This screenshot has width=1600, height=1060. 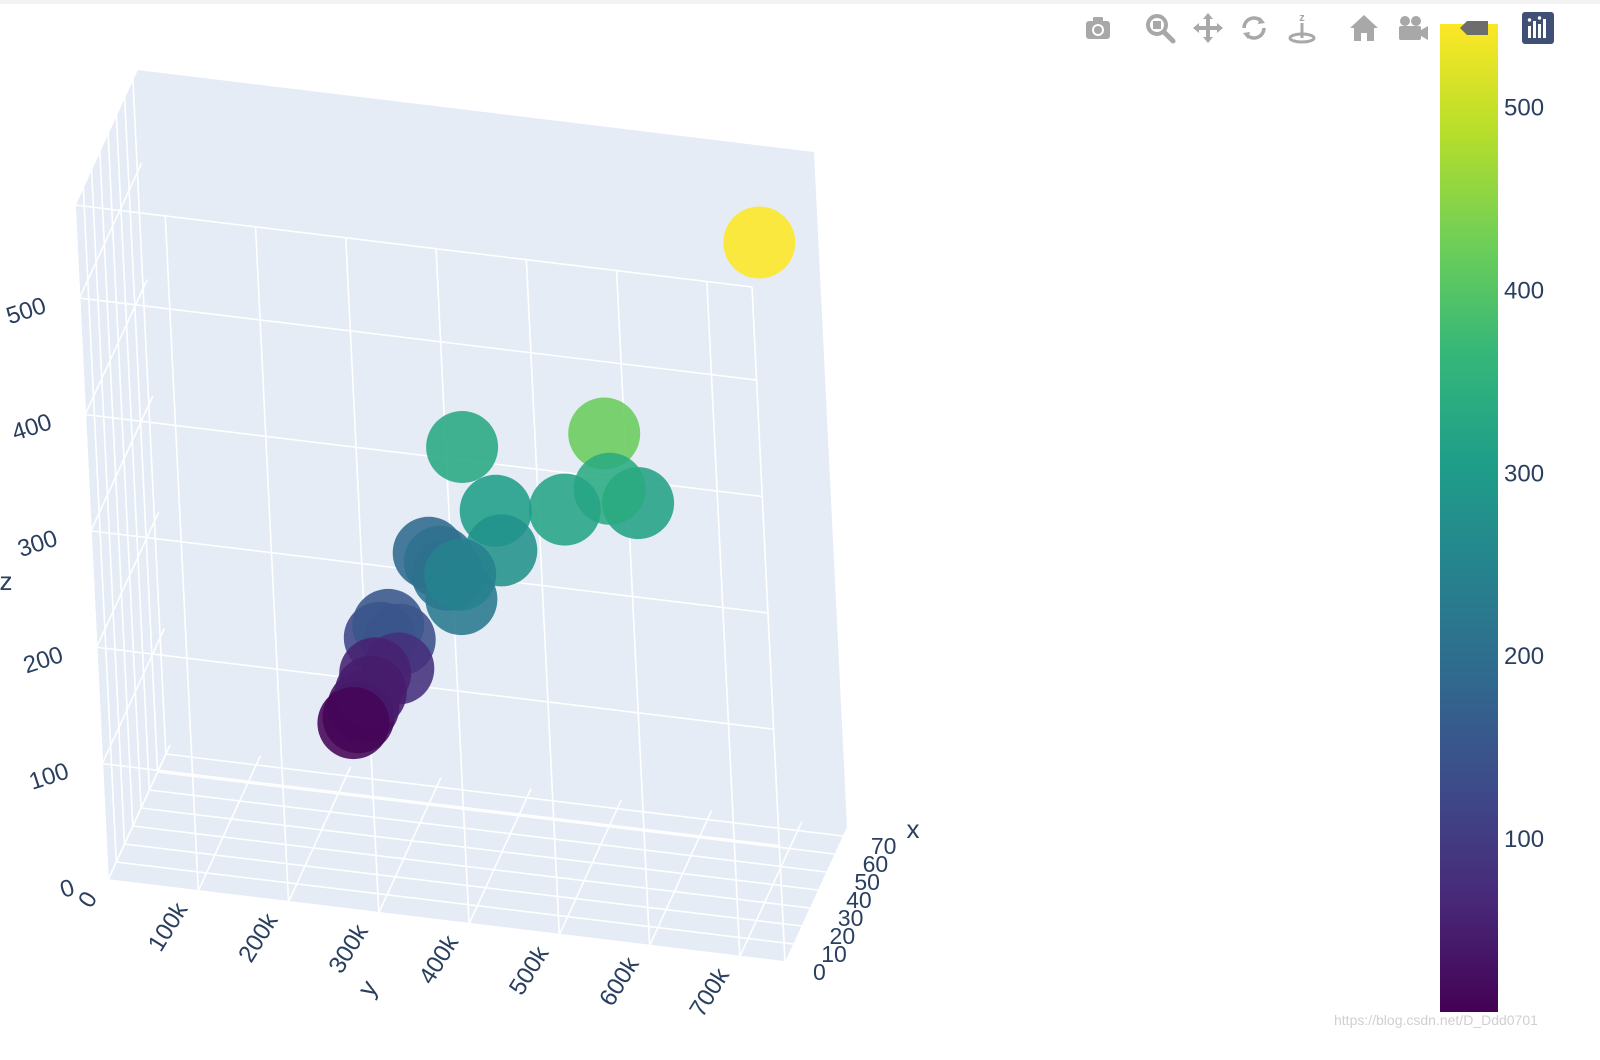 I want to click on colorbar-tick-label: 500, so click(x=1524, y=107).